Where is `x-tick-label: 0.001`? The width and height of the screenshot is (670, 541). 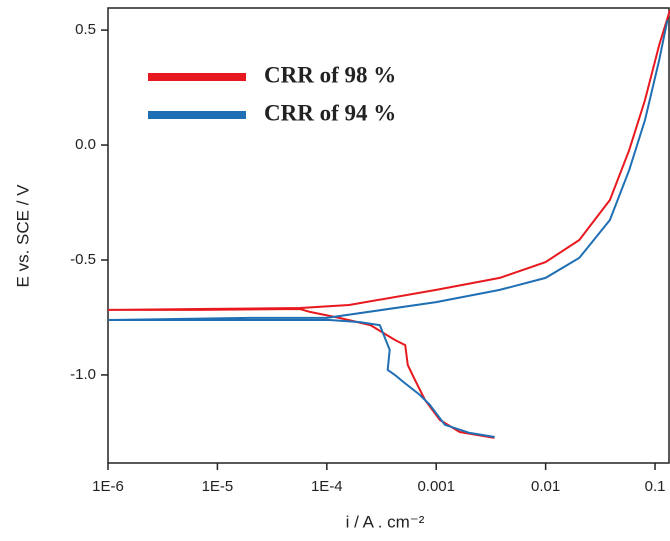
x-tick-label: 0.001 is located at coordinates (436, 486).